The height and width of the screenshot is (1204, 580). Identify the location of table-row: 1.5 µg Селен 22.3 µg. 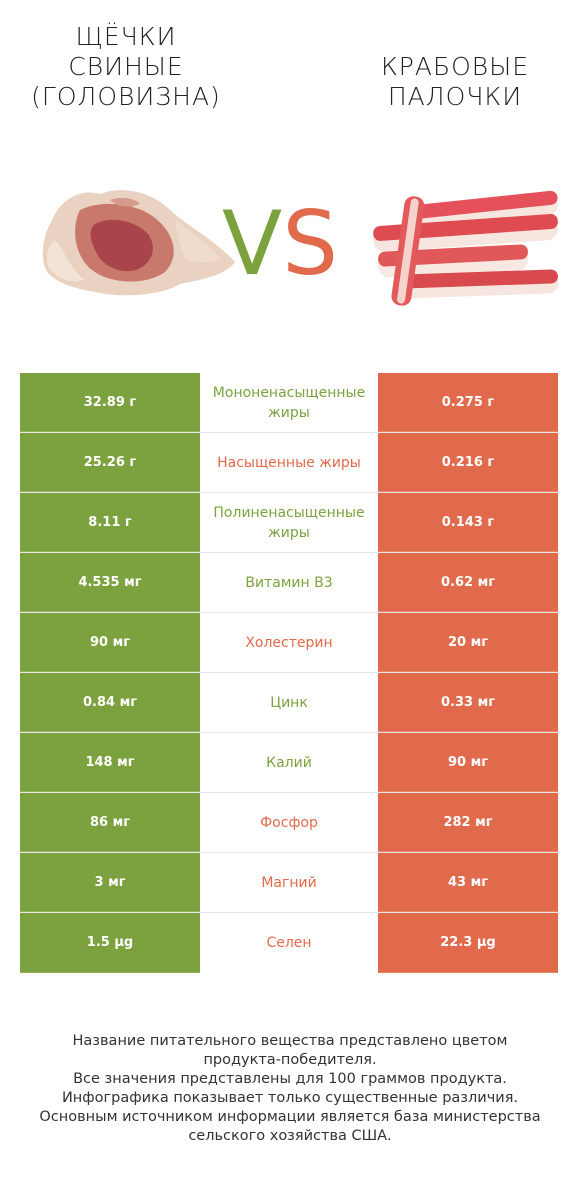
(289, 943).